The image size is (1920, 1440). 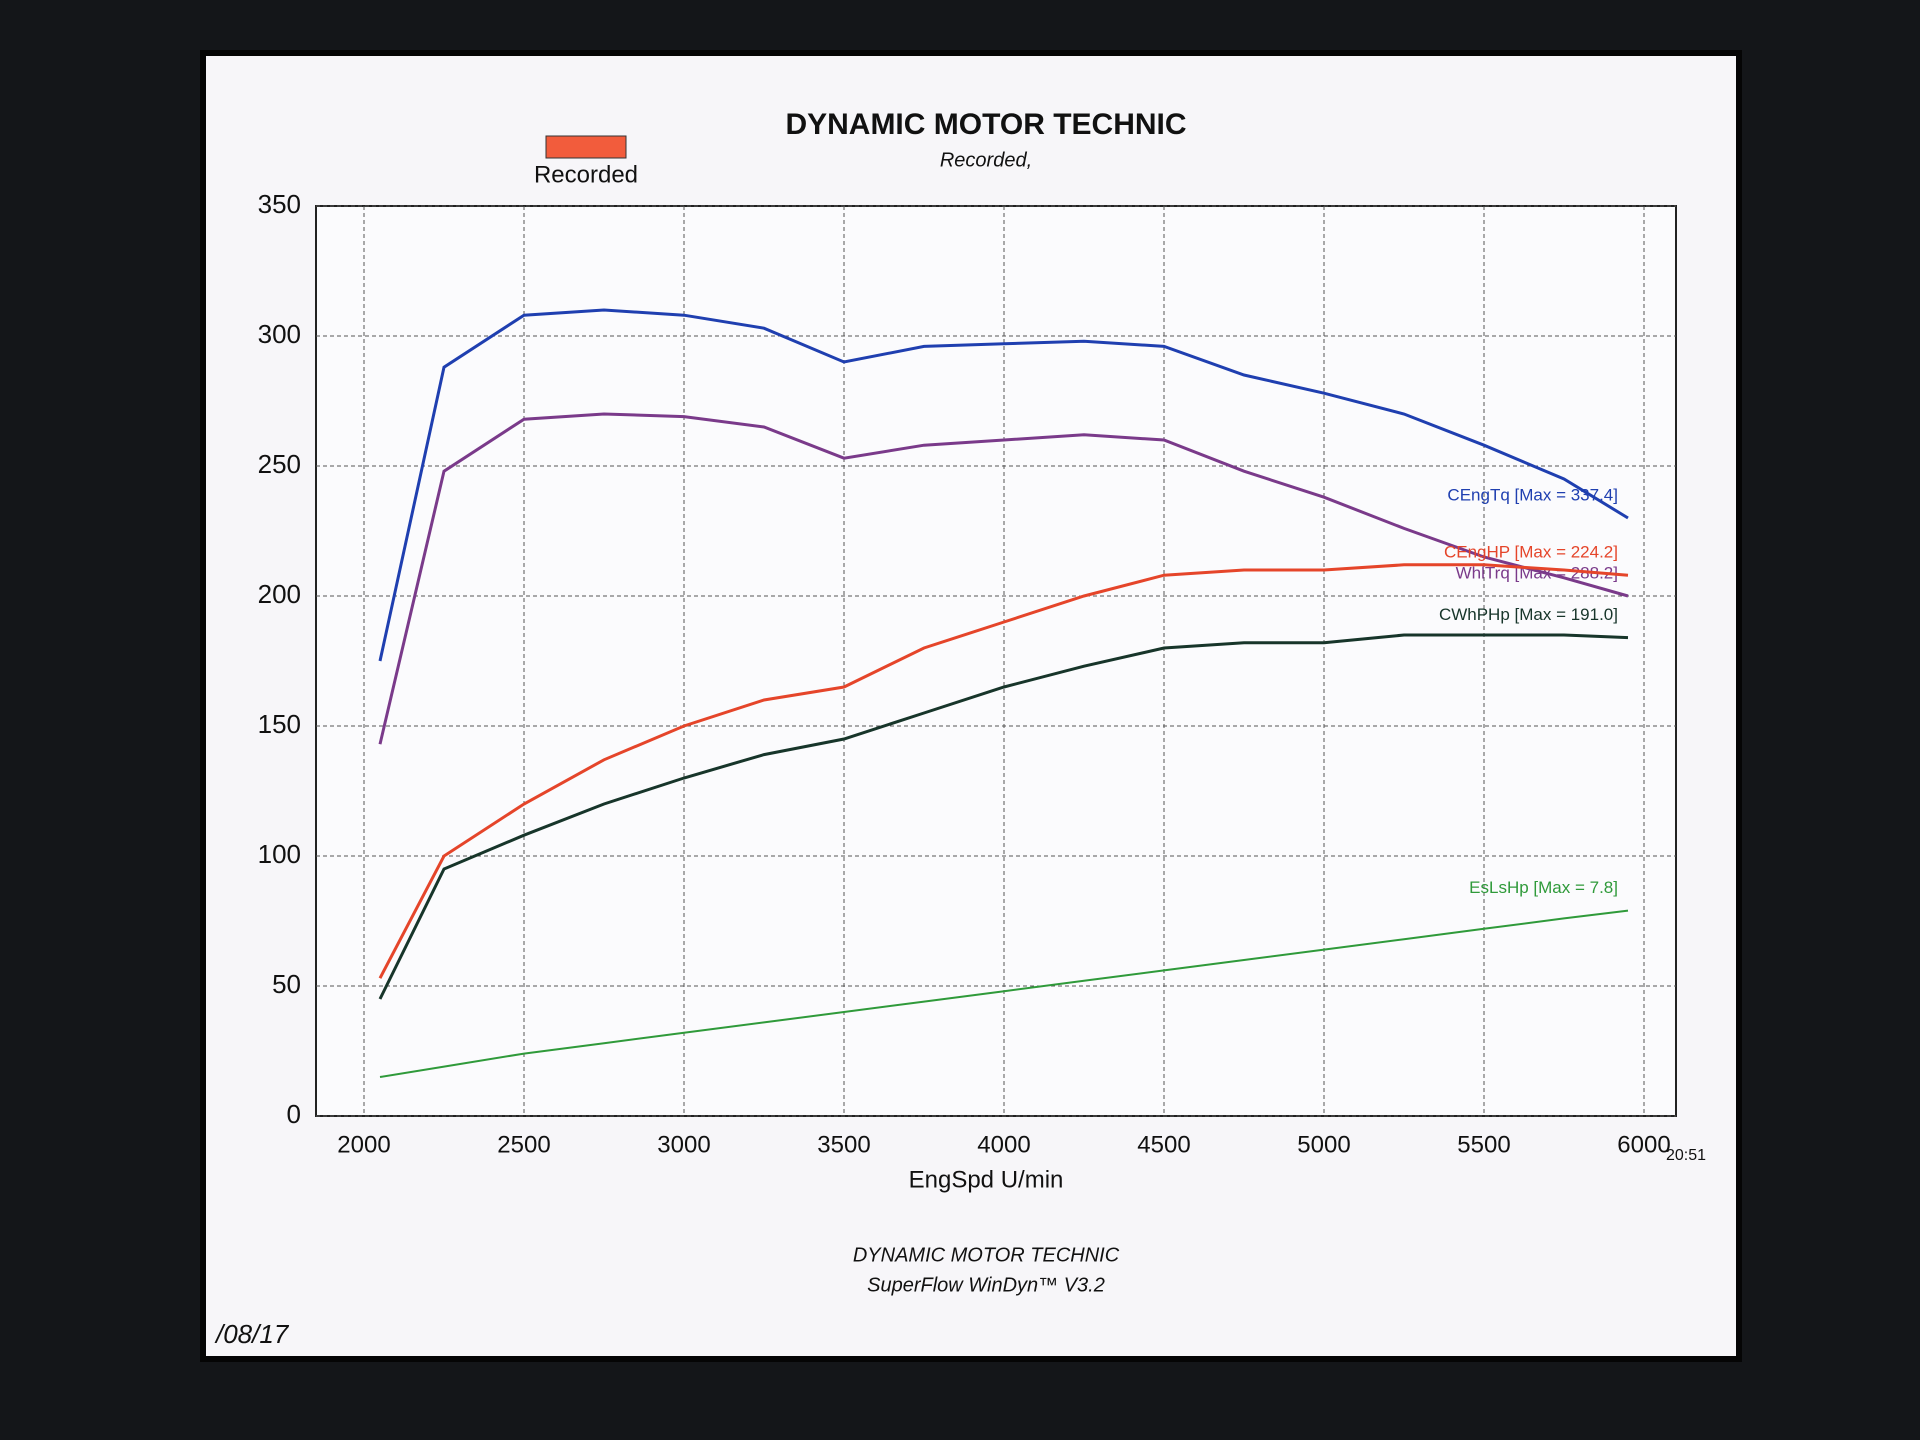 What do you see at coordinates (586, 147) in the screenshot?
I see `legend-swatch` at bounding box center [586, 147].